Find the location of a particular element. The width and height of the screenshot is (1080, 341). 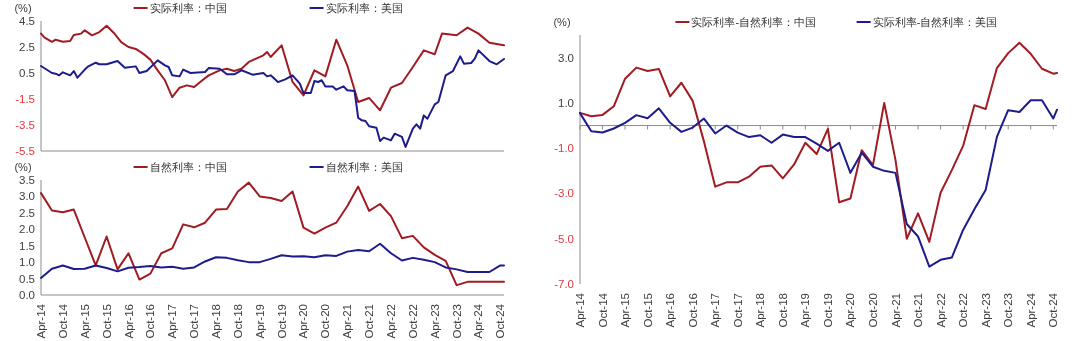

legend-label: 实际利率：美国 is located at coordinates (364, 8).